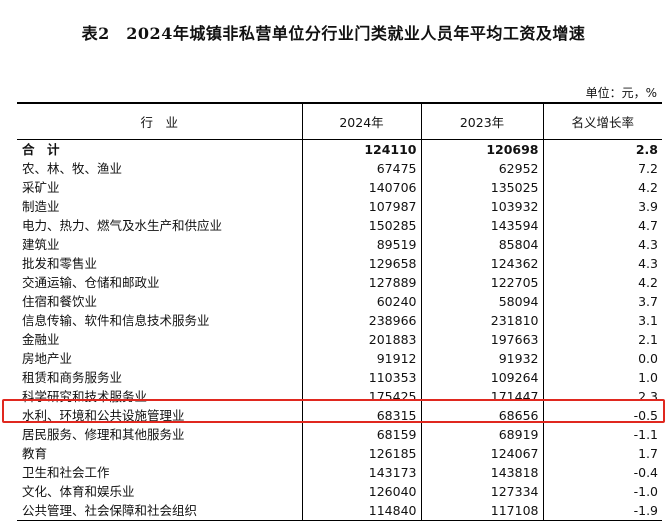 This screenshot has height=524, width=667. Describe the element at coordinates (78, 491) in the screenshot. I see `industry-cell: 文化、体育和娱乐业` at that location.